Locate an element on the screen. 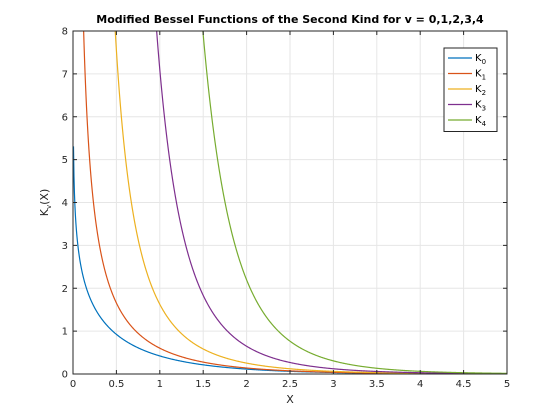 Image resolution: width=560 pixels, height=420 pixels. legend-label-k1: K1 is located at coordinates (480, 75).